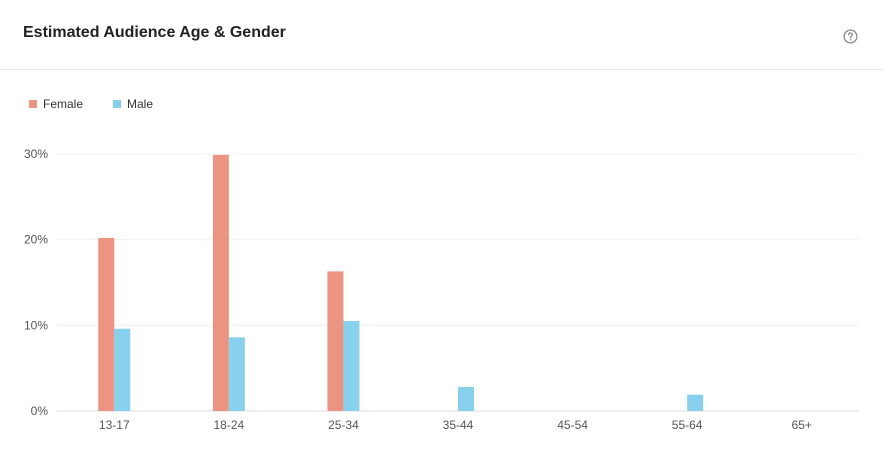 This screenshot has width=883, height=451. I want to click on card-title: Estimated Audience Age & Gender, so click(154, 32).